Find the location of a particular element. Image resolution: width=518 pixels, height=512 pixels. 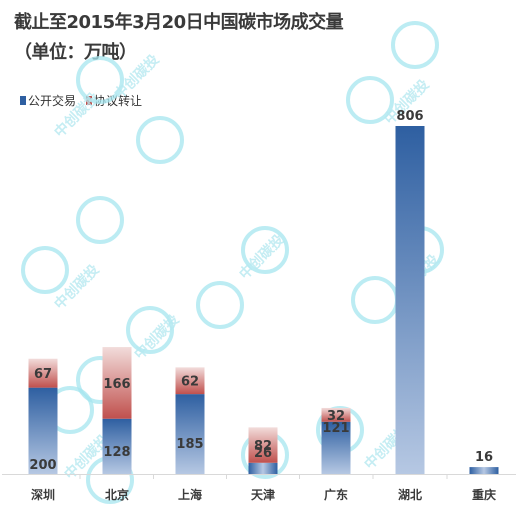

legend-item-open-trade: 公开交易 is located at coordinates (48, 100).